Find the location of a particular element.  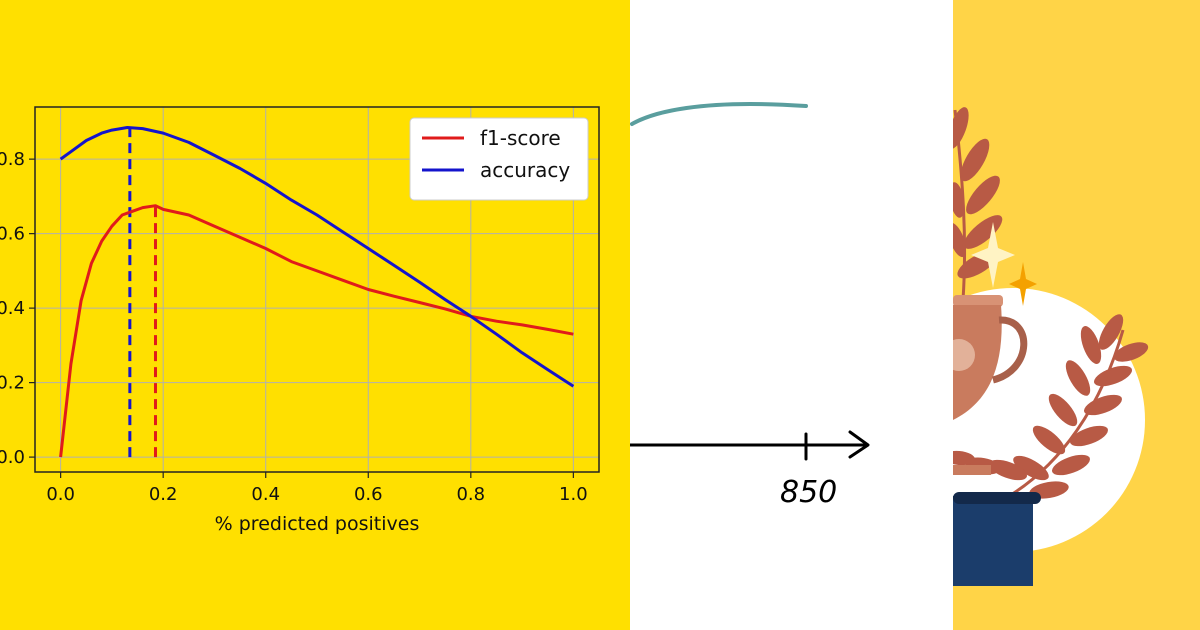

sparkle-small-icon is located at coordinates (1023, 284).